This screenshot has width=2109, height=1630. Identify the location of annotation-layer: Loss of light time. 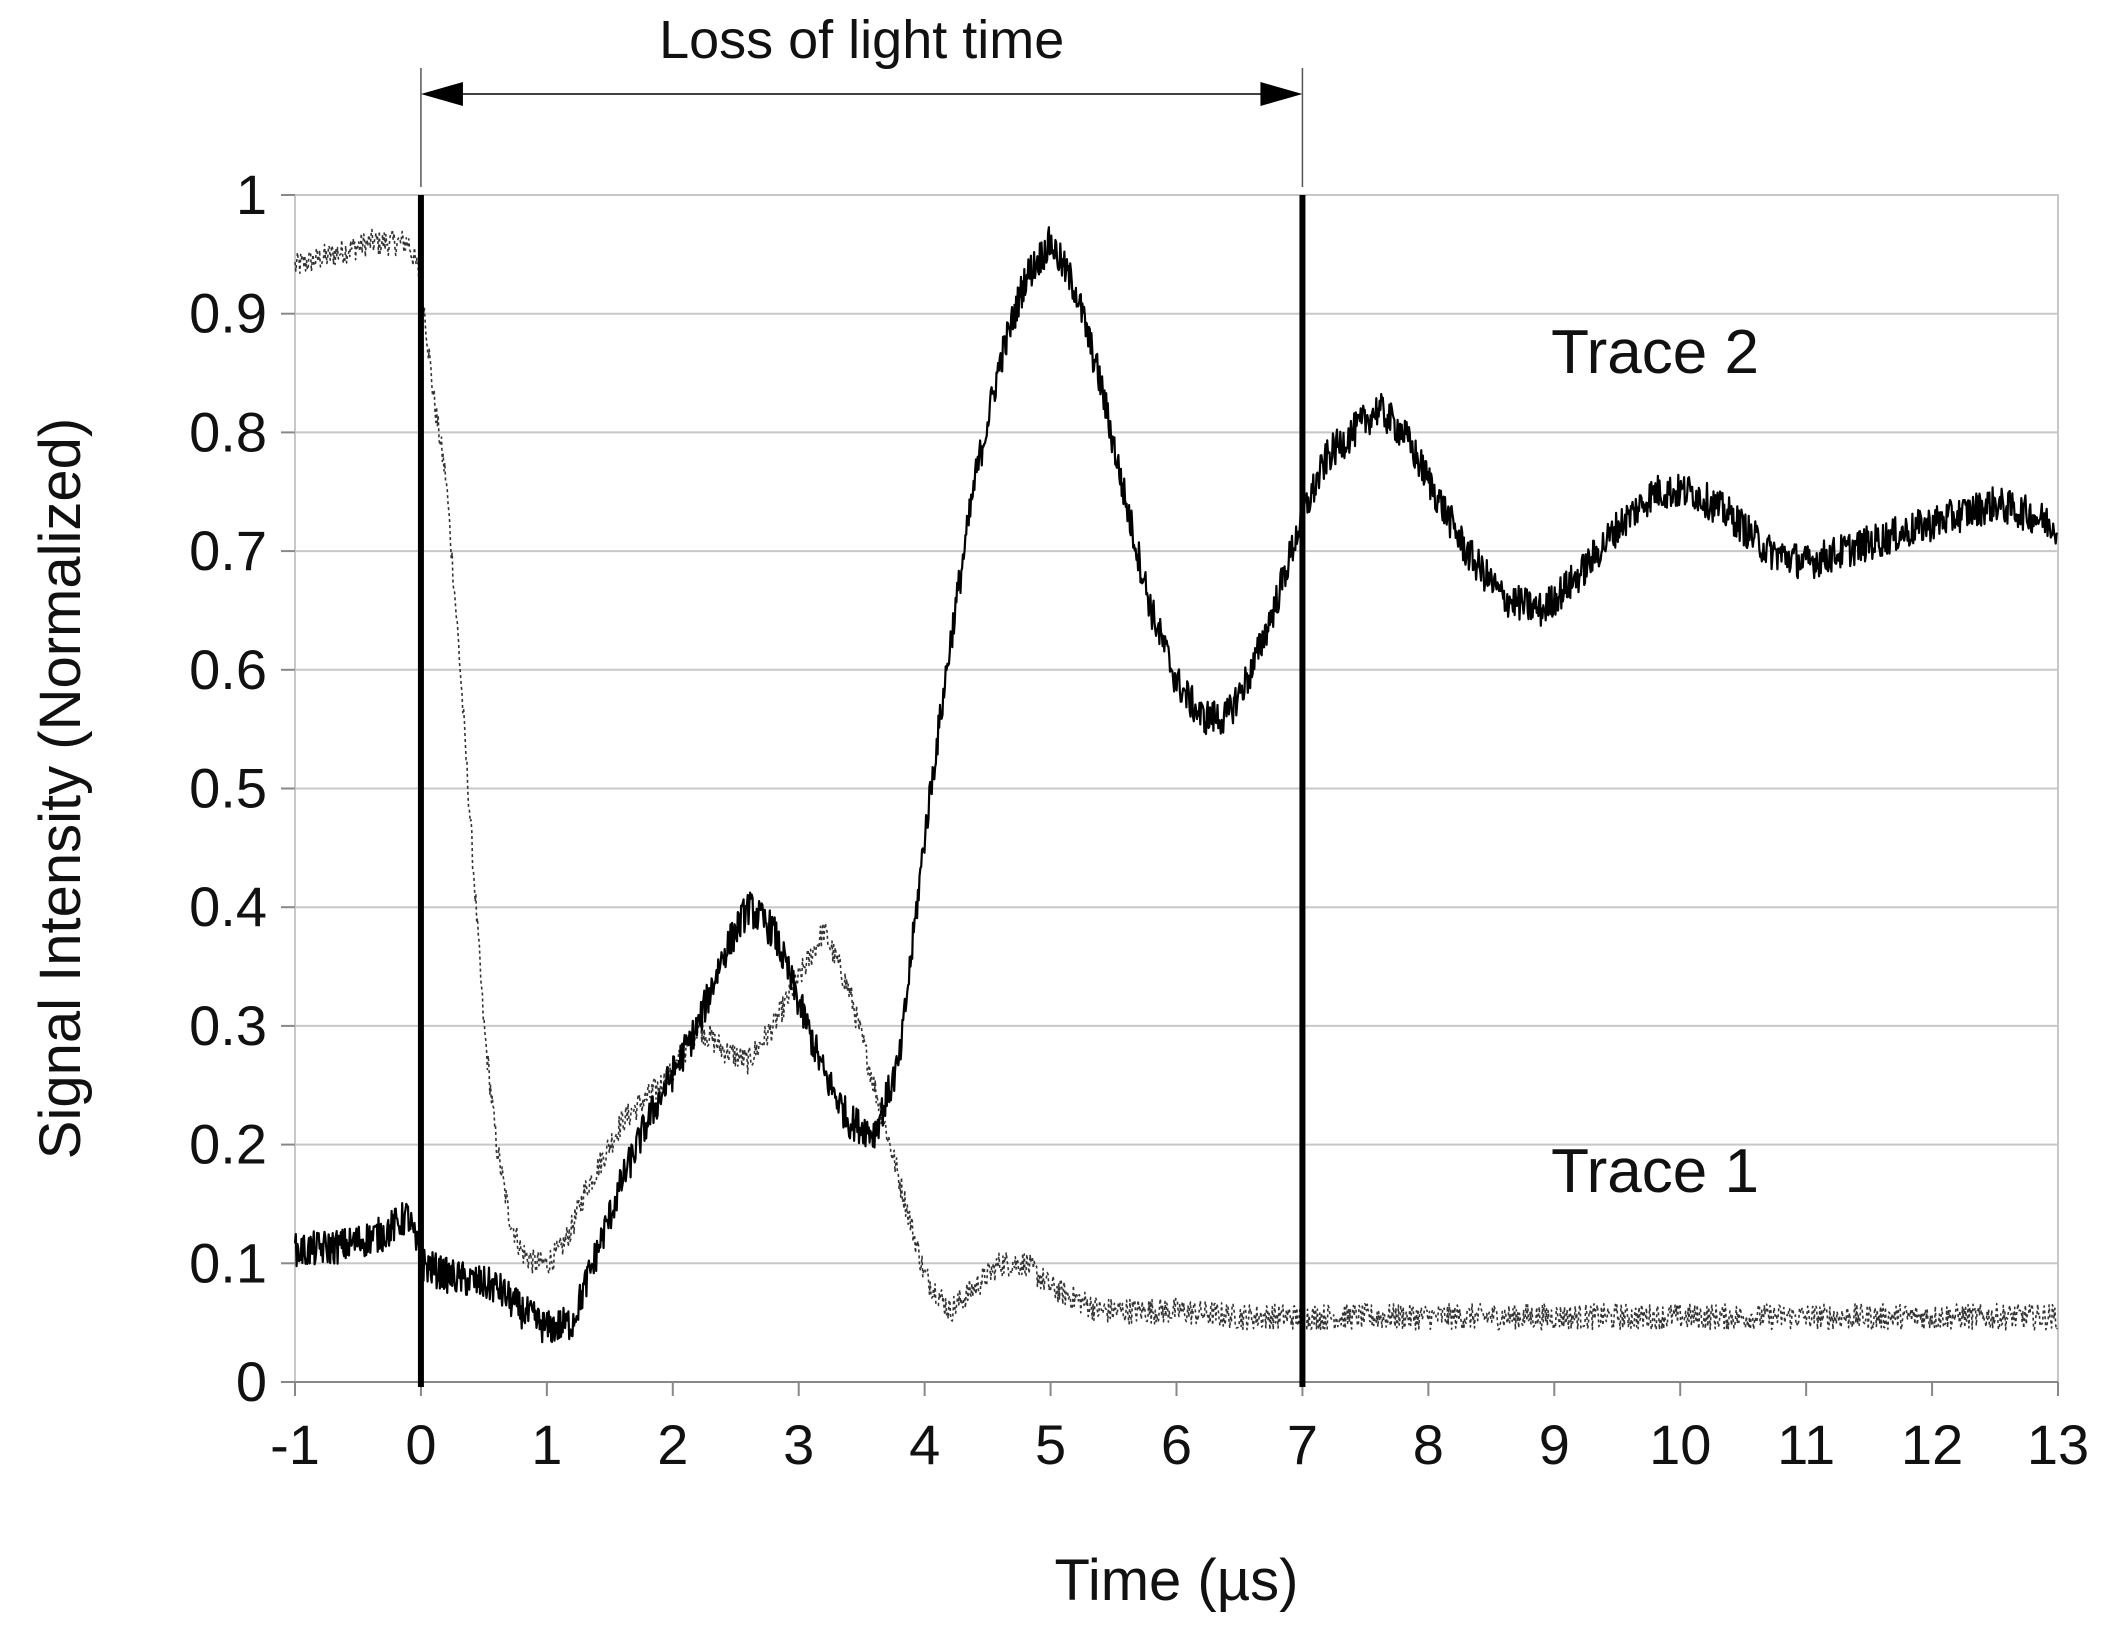
(861, 58).